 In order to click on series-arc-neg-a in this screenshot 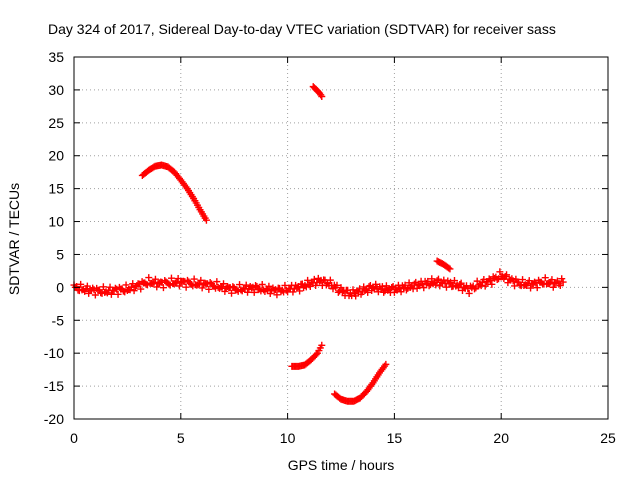, I will do `click(307, 355)`.